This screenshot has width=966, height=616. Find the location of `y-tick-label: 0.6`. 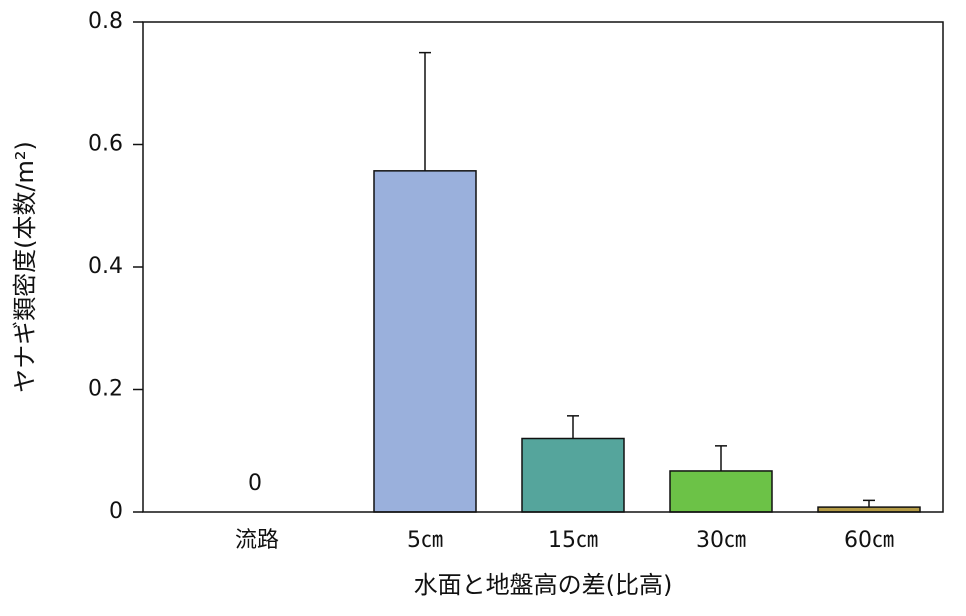

y-tick-label: 0.6 is located at coordinates (105, 144).